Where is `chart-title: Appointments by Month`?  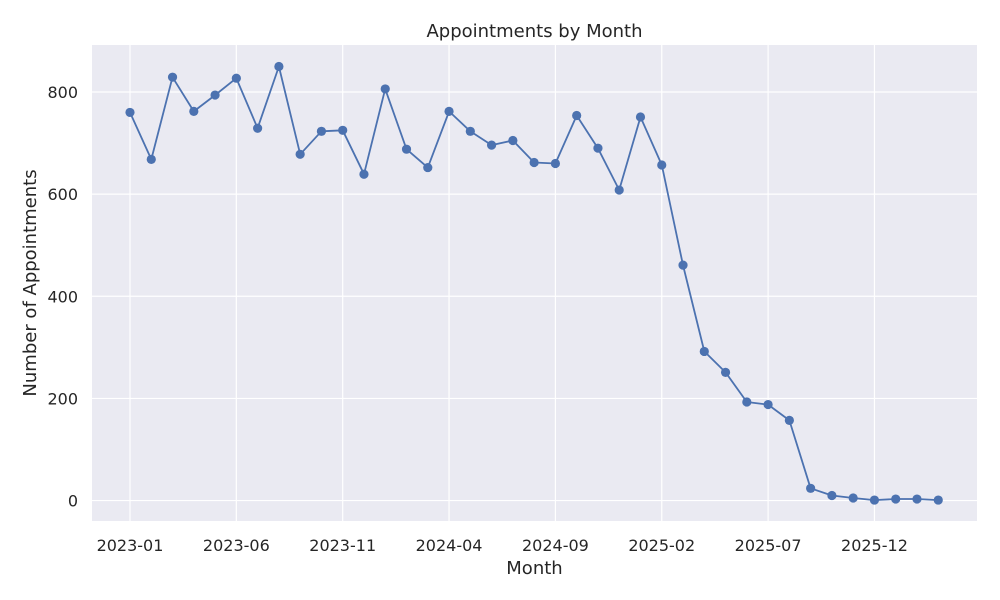 chart-title: Appointments by Month is located at coordinates (534, 31).